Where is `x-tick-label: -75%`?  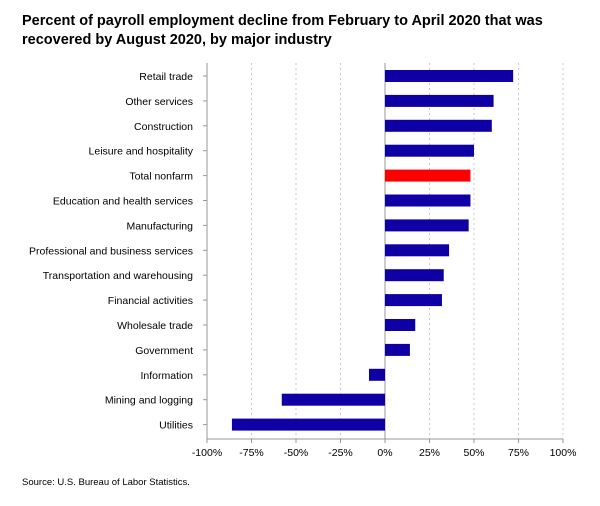
x-tick-label: -75% is located at coordinates (251, 453).